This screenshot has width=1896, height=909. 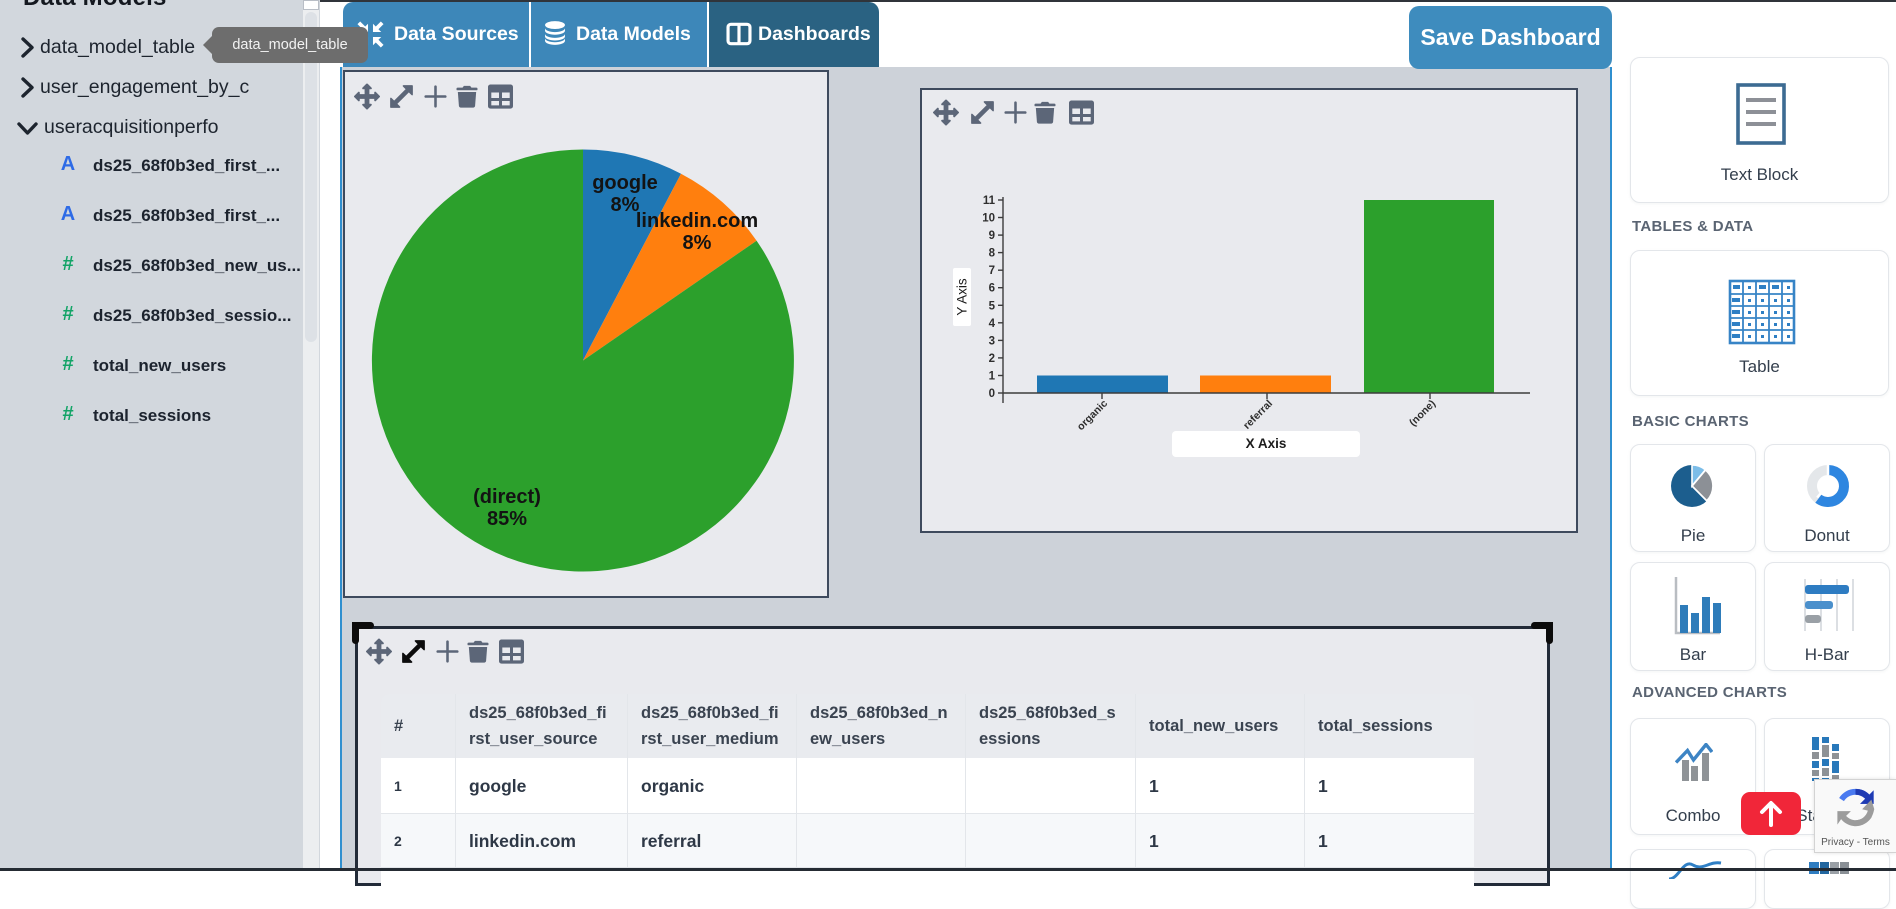 What do you see at coordinates (992, 236) in the screenshot?
I see `svg-text: 9` at bounding box center [992, 236].